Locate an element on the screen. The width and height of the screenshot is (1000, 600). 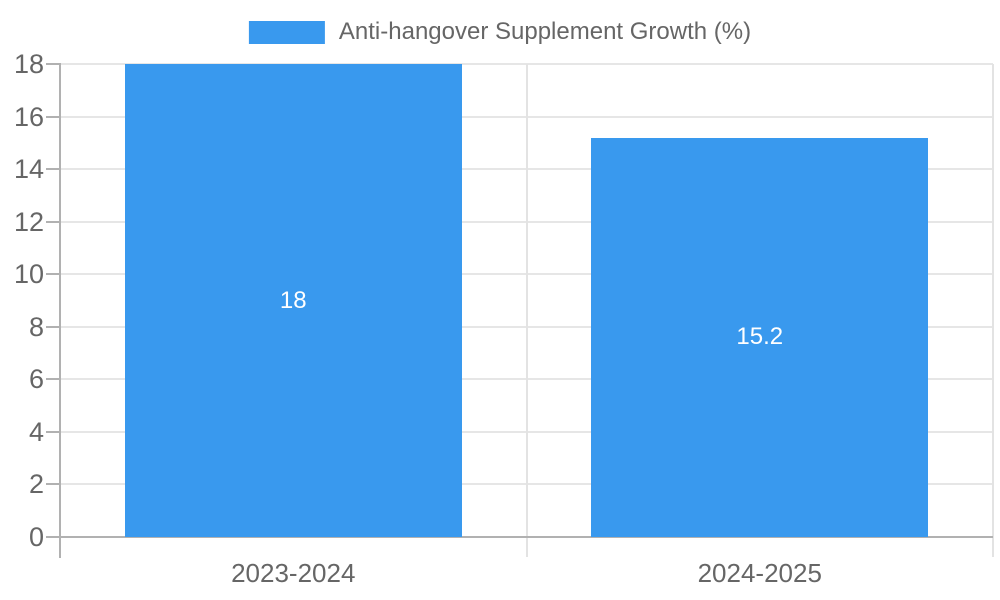
y-tick-label: 16 is located at coordinates (28, 116).